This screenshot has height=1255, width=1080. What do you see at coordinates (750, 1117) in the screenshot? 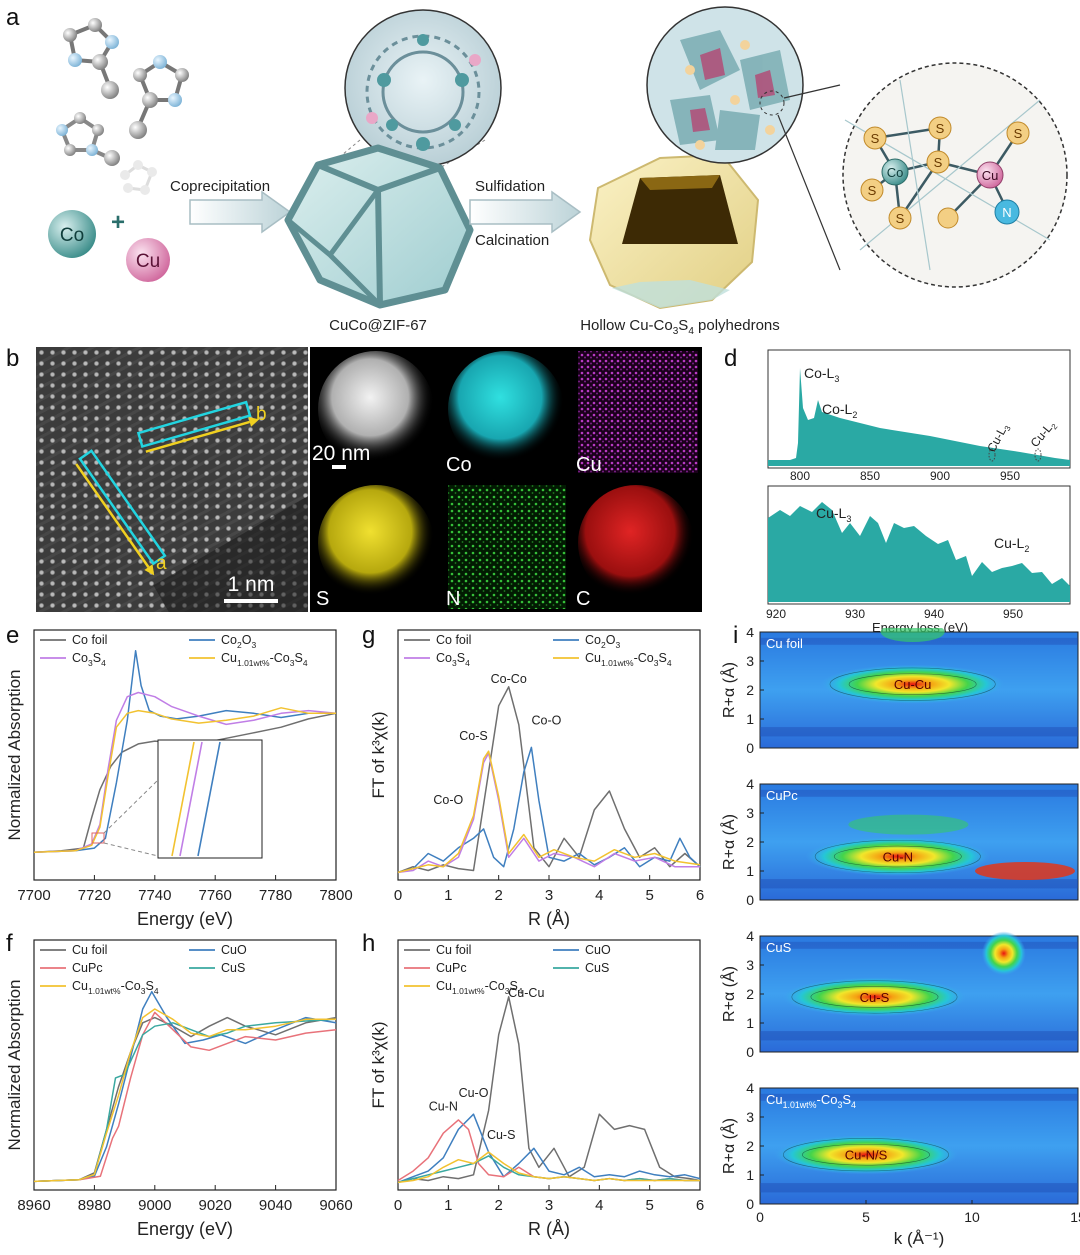
I see `y-tick-label: 3` at bounding box center [750, 1117].